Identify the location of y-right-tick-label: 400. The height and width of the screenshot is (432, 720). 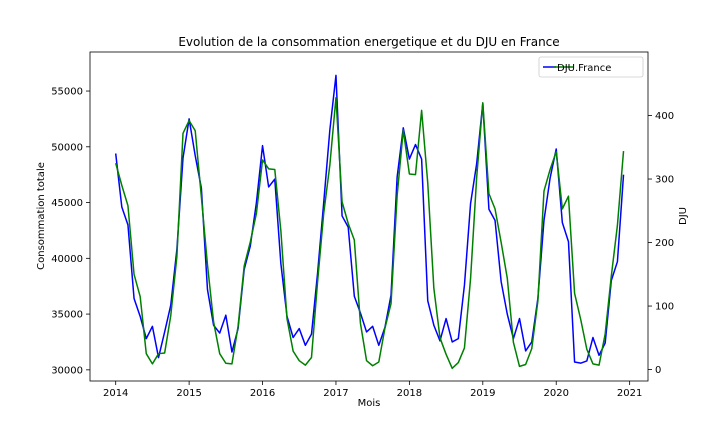
(664, 116).